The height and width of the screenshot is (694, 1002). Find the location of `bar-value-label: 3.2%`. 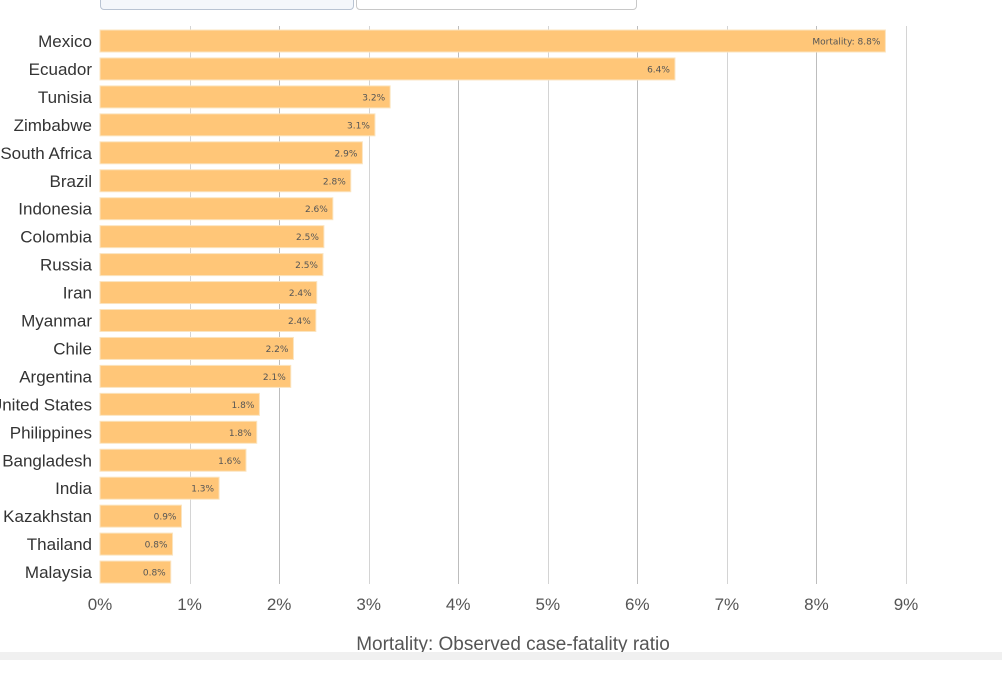

bar-value-label: 3.2% is located at coordinates (373, 98).